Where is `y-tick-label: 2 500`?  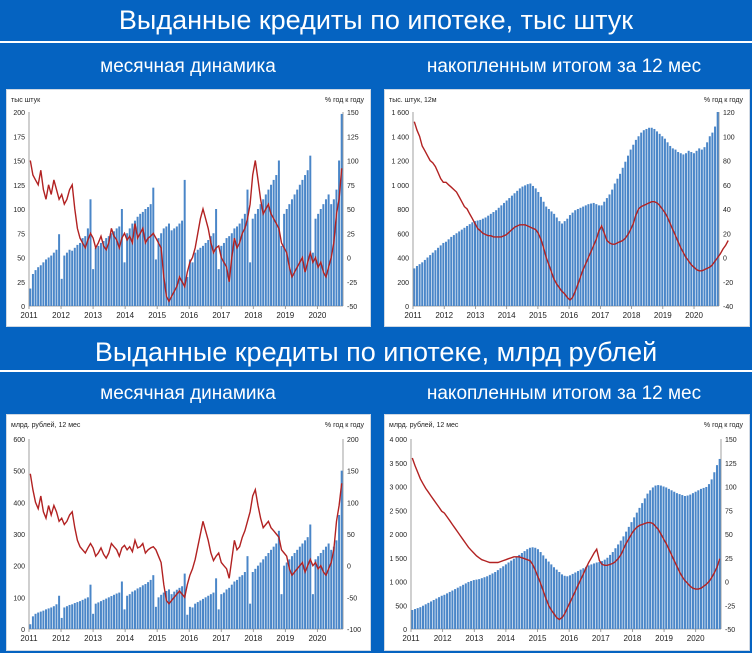
y-tick-label: 2 500 is located at coordinates (398, 511).